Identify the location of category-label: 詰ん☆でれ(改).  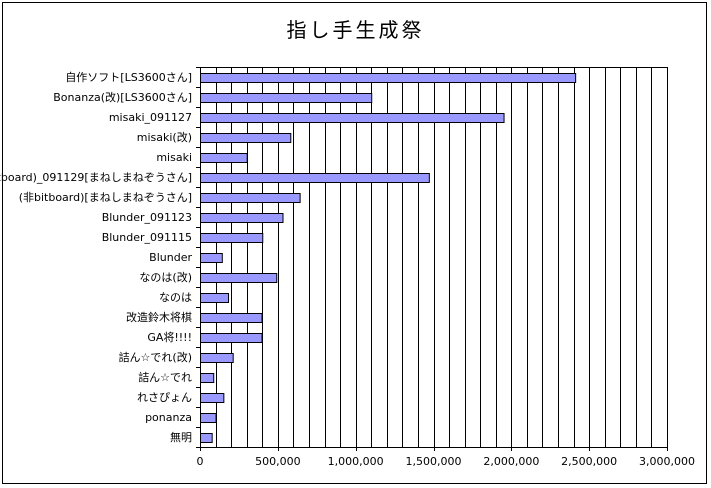
(155, 357).